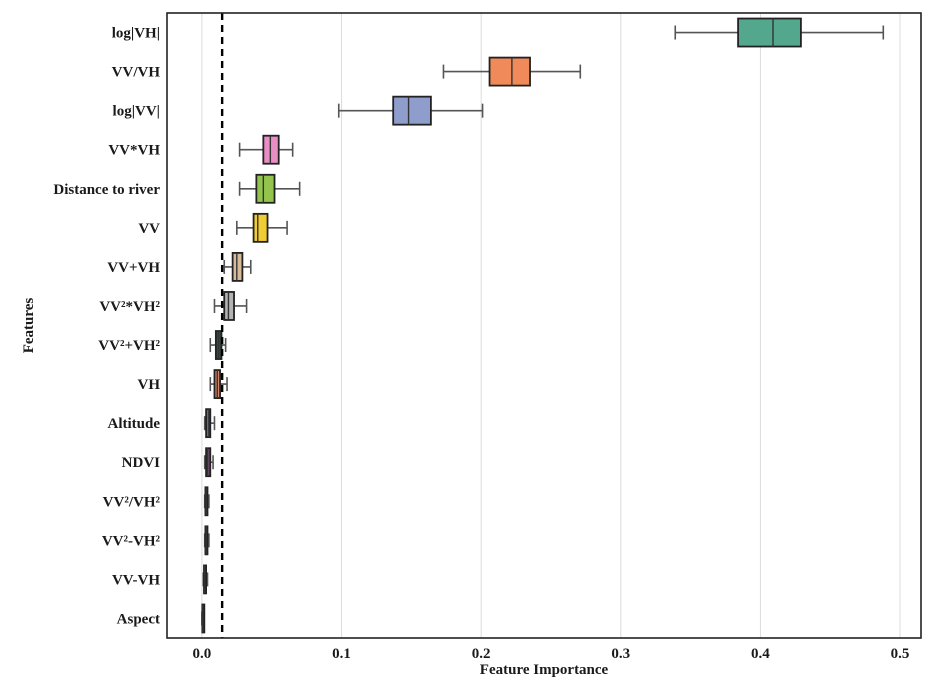  I want to click on feature-label: VV+VH, so click(133, 268).